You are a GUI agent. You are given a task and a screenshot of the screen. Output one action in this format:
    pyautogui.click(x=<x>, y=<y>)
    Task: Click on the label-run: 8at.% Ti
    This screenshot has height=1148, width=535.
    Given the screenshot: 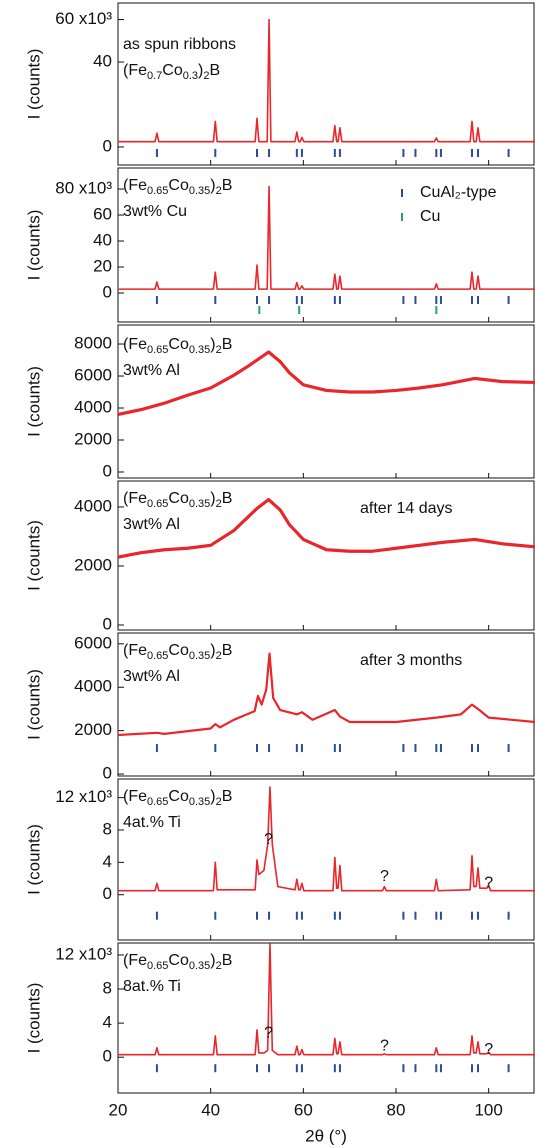 What is the action you would take?
    pyautogui.click(x=152, y=986)
    